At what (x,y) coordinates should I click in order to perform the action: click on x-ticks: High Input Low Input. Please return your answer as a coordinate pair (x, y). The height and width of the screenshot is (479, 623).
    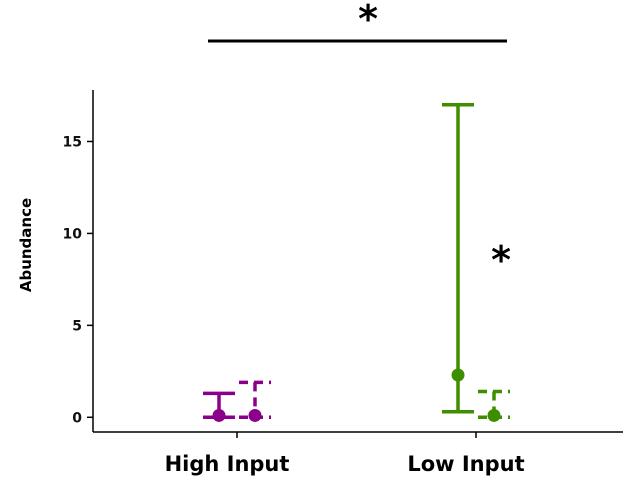
    Looking at the image, I should click on (345, 454).